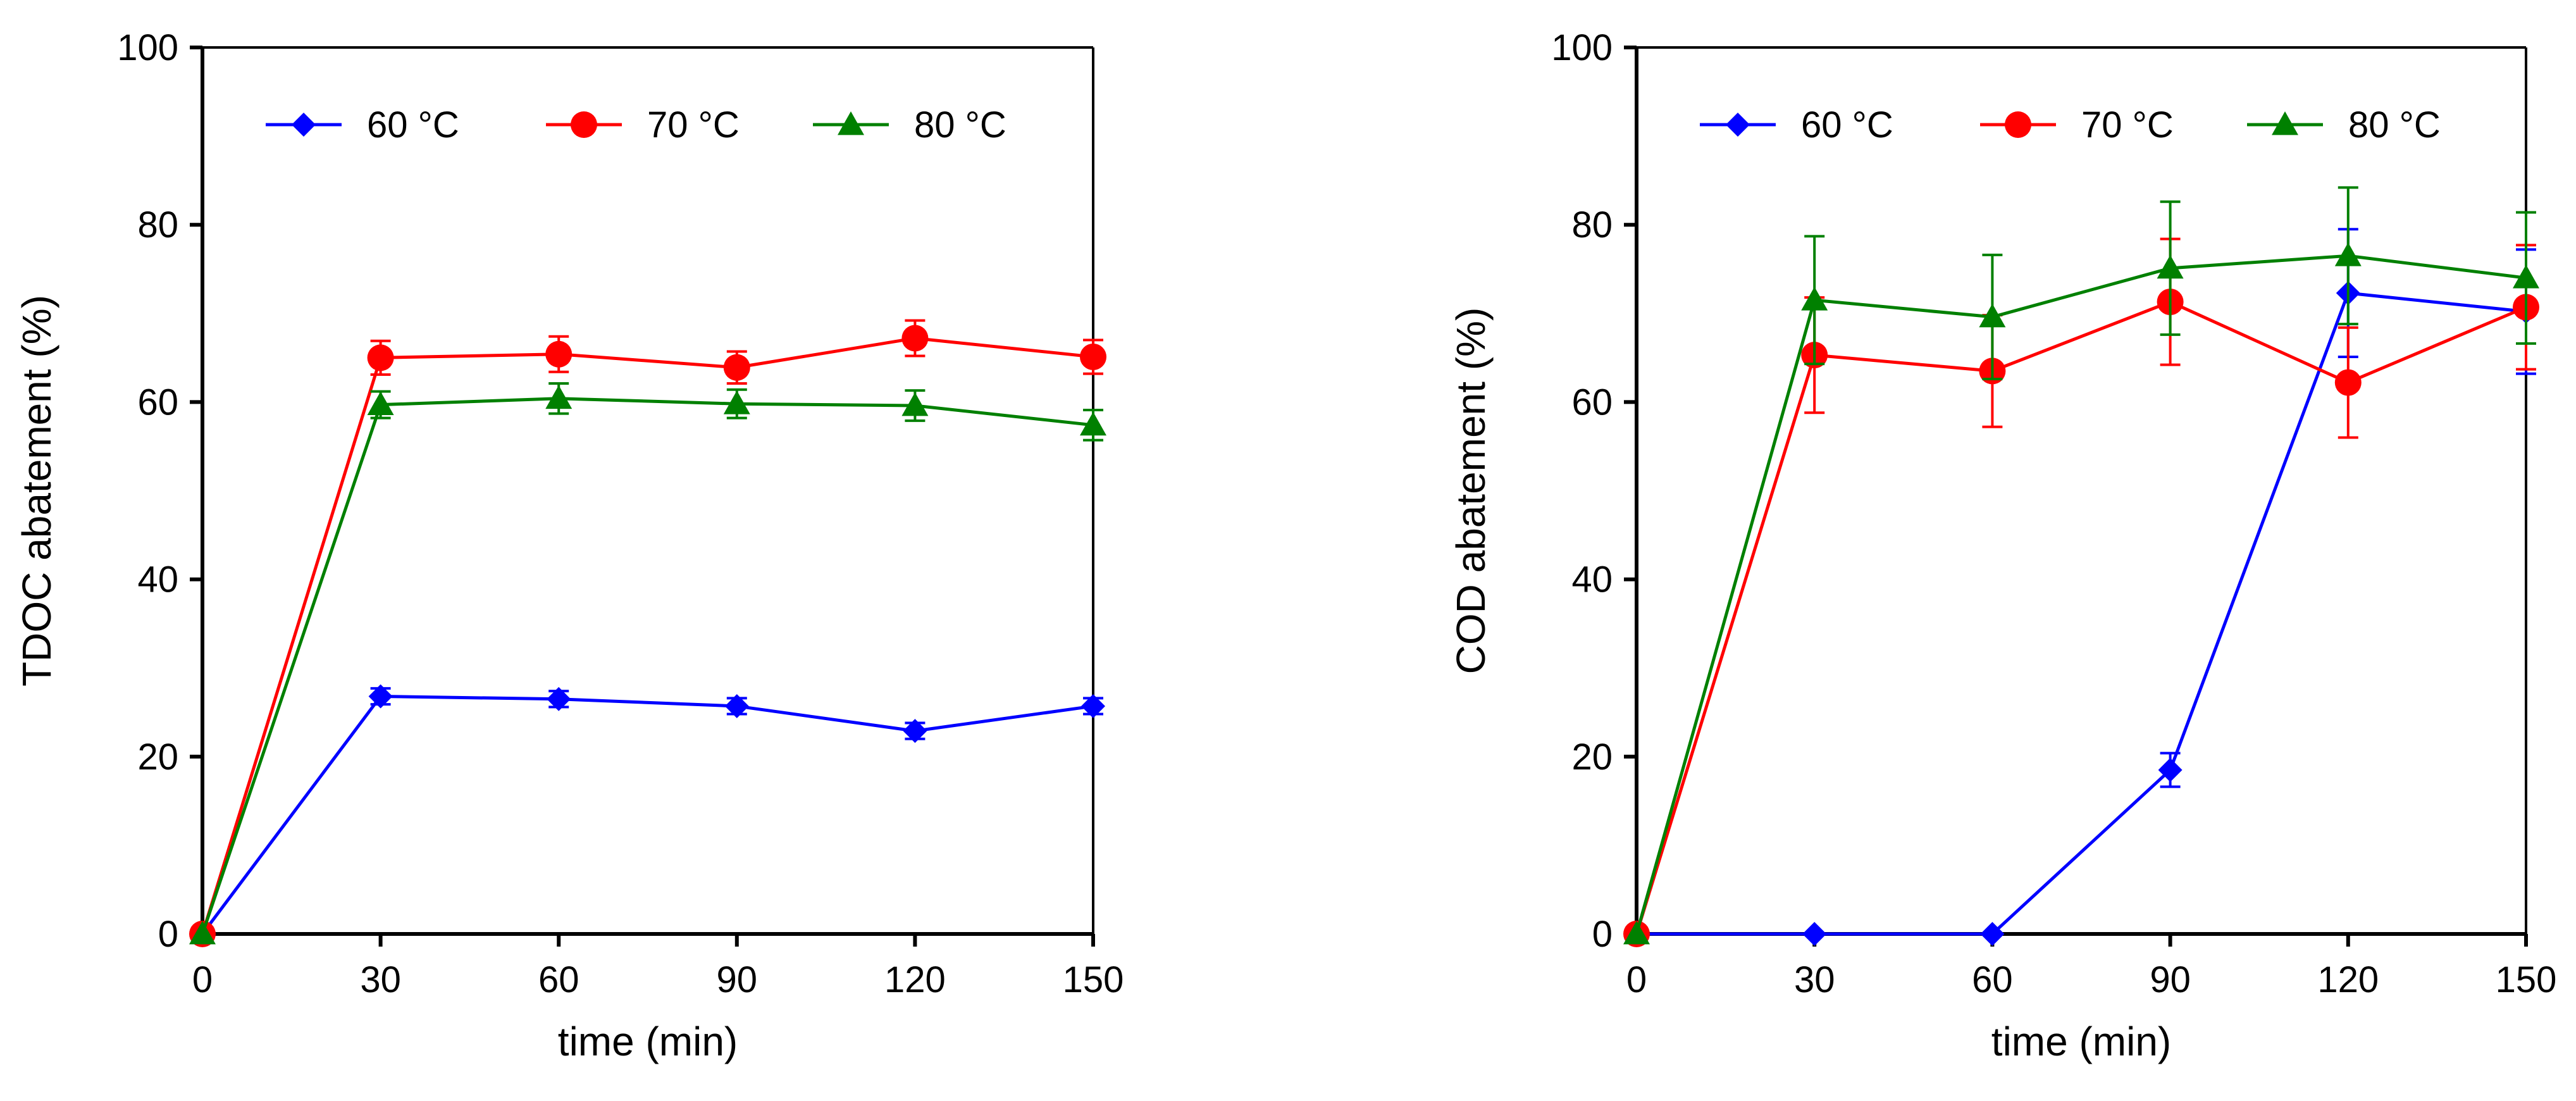 This screenshot has height=1101, width=2576. What do you see at coordinates (694, 125) in the screenshot?
I see `tdoc-legend-70-c-label: 70 °C` at bounding box center [694, 125].